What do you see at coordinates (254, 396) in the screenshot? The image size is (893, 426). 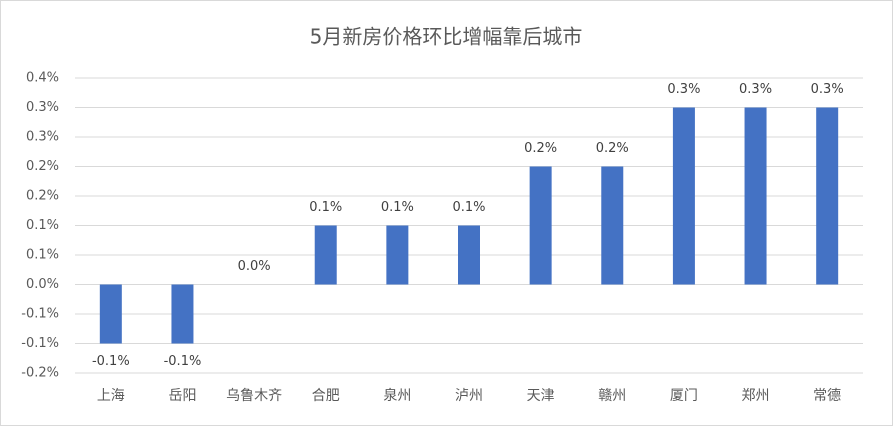 I see `x-tick-label: 乌鲁木齐` at bounding box center [254, 396].